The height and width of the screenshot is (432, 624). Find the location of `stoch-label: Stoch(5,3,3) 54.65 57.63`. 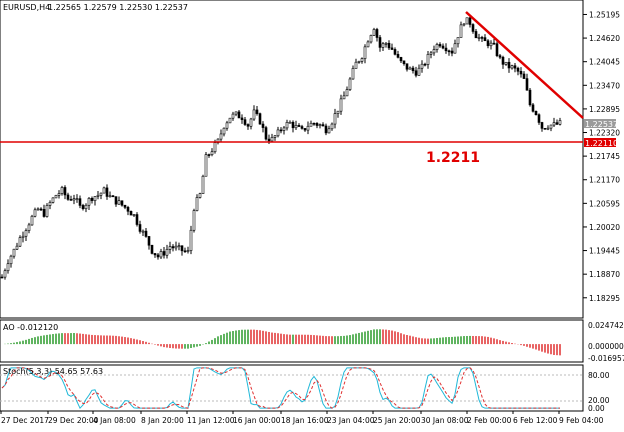

stoch-label: Stoch(5,3,3) 54.65 57.63 is located at coordinates (53, 371).